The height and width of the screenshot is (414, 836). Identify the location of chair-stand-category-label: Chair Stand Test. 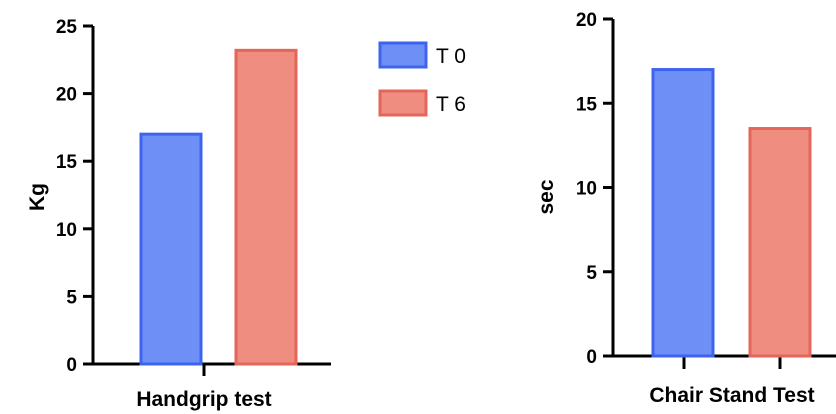
(731, 395).